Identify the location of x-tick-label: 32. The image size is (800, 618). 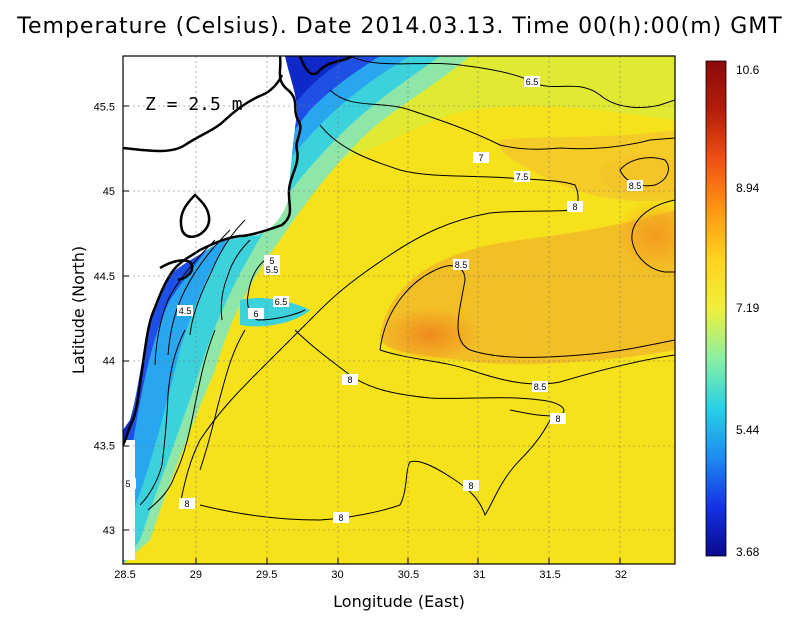
(621, 575).